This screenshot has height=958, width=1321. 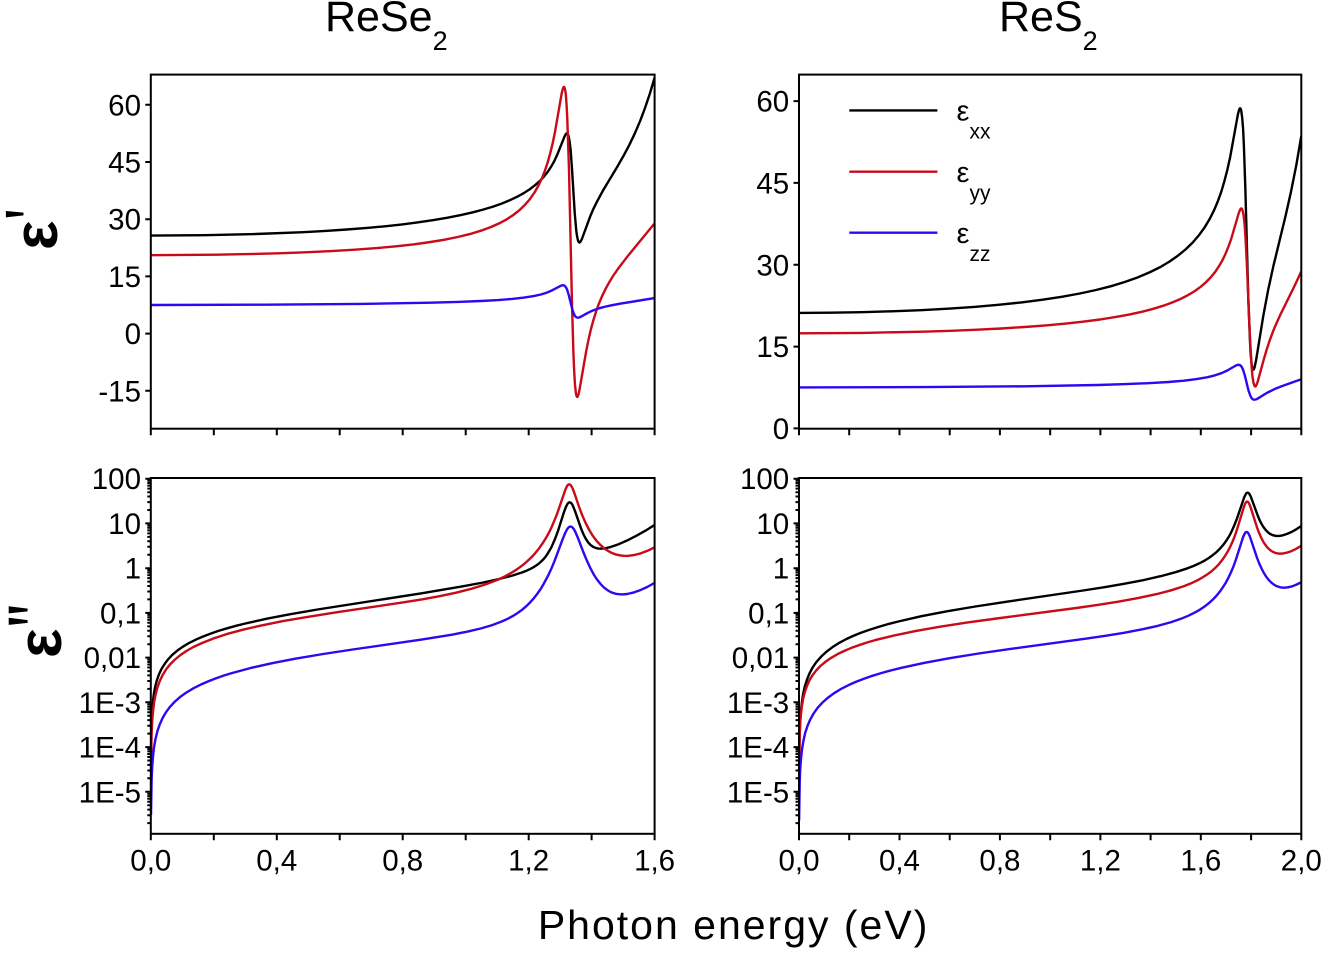 I want to click on svg-text: 2,0, so click(x=1301, y=860).